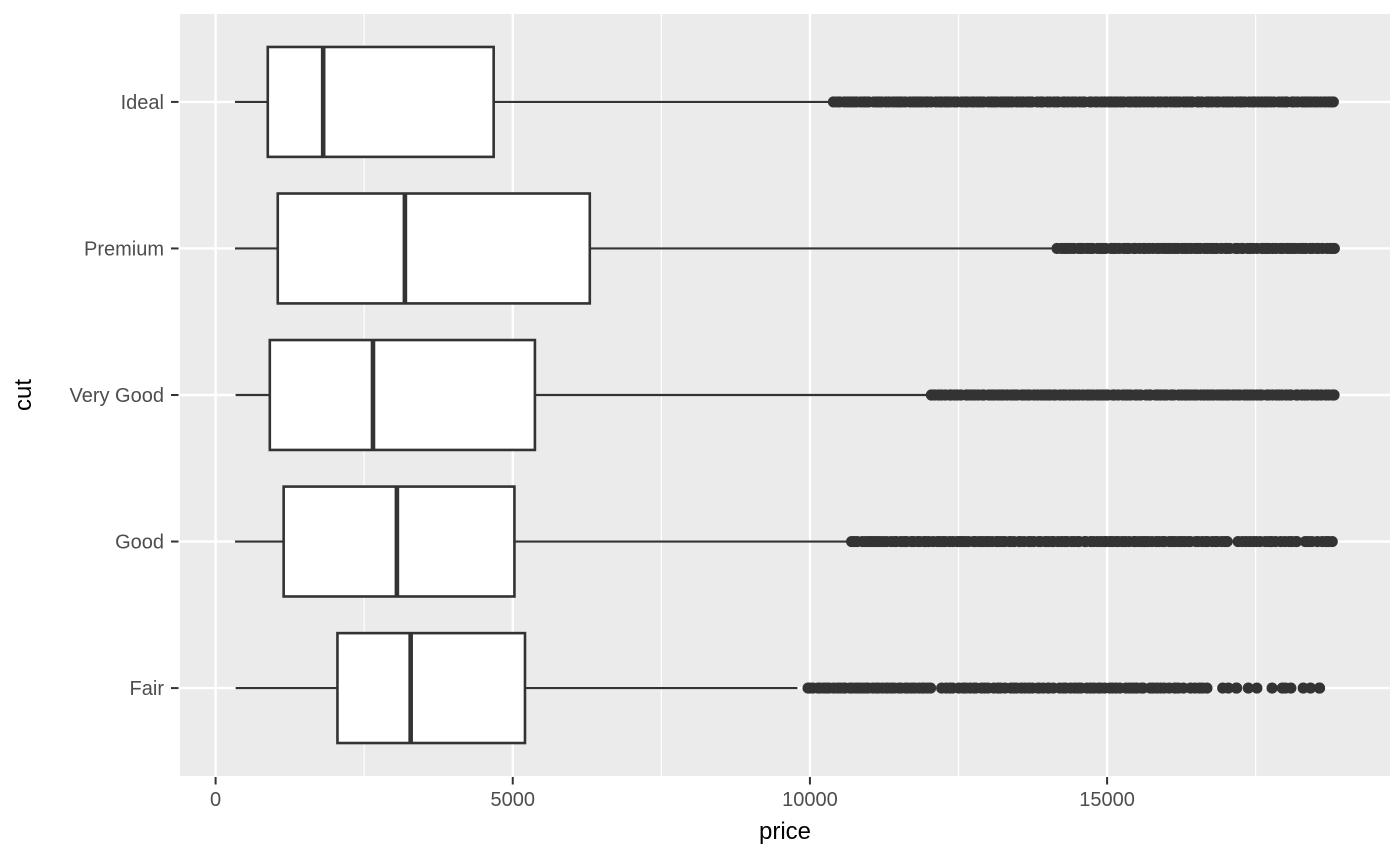 Image resolution: width=1400 pixels, height=866 pixels. What do you see at coordinates (810, 800) in the screenshot?
I see `x-tick-label: 10000` at bounding box center [810, 800].